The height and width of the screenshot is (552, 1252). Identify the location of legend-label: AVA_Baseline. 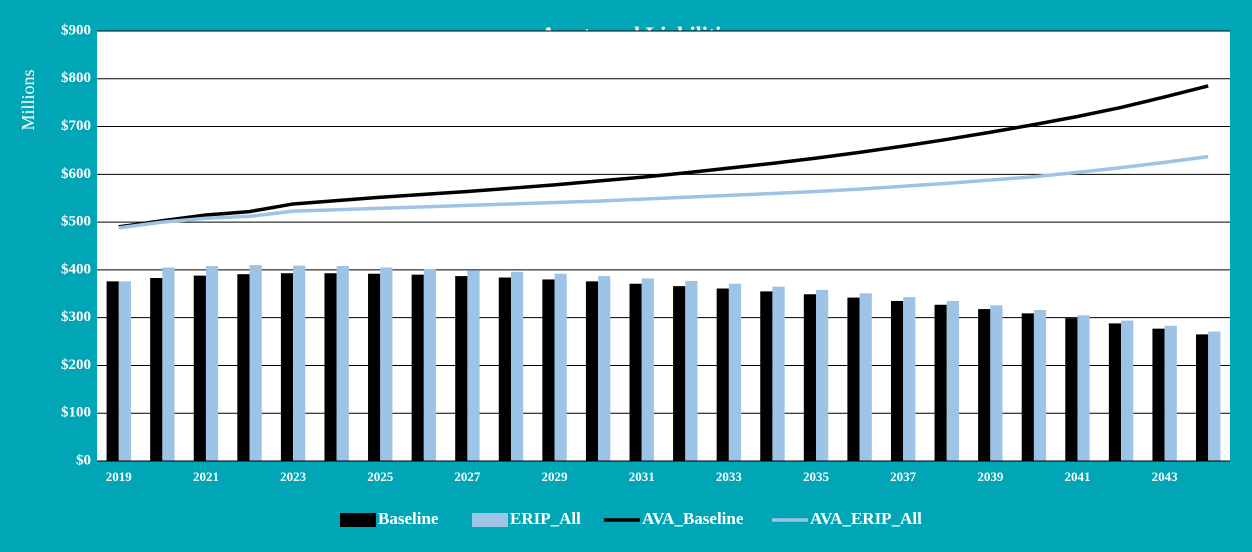
(693, 518).